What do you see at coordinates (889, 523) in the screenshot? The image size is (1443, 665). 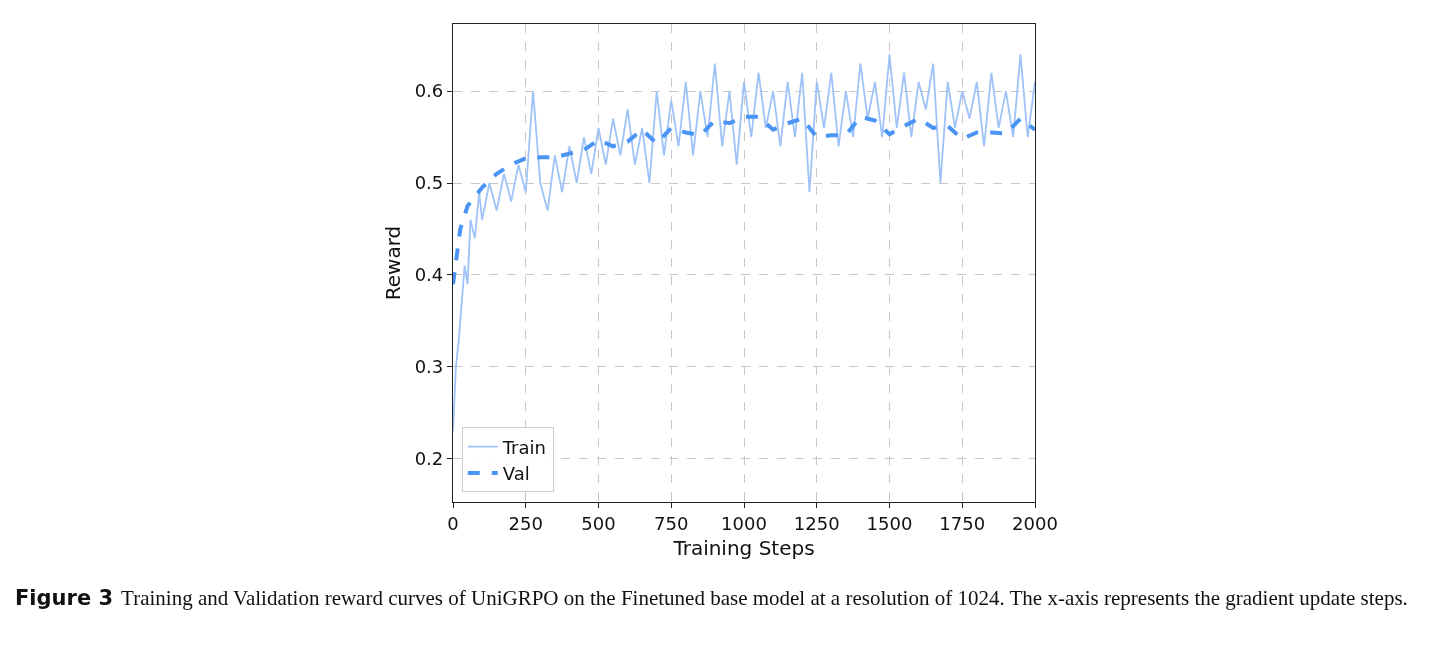 I see `x-tick-label: 1500` at bounding box center [889, 523].